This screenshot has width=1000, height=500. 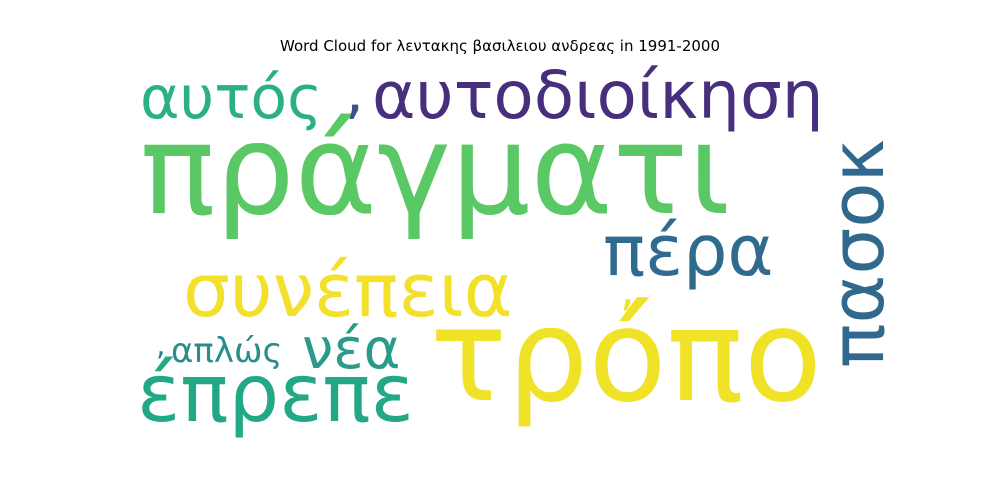 I want to click on word-comma-10: ,, so click(x=354, y=92).